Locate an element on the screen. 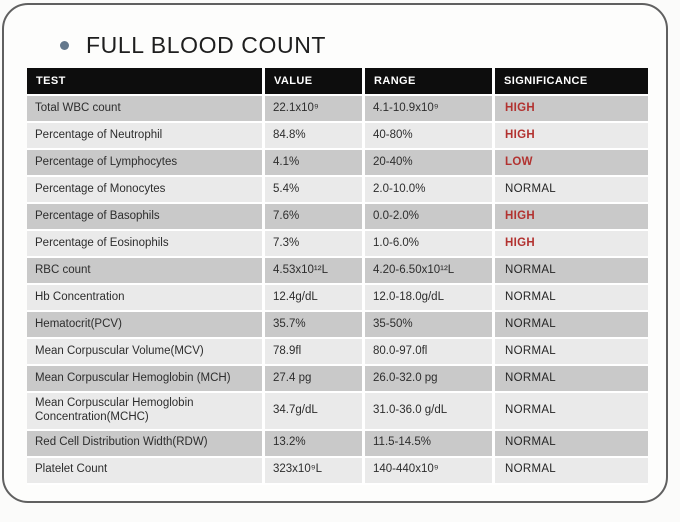 The width and height of the screenshot is (680, 522). cell-test: Percentage of Eosinophils is located at coordinates (146, 243).